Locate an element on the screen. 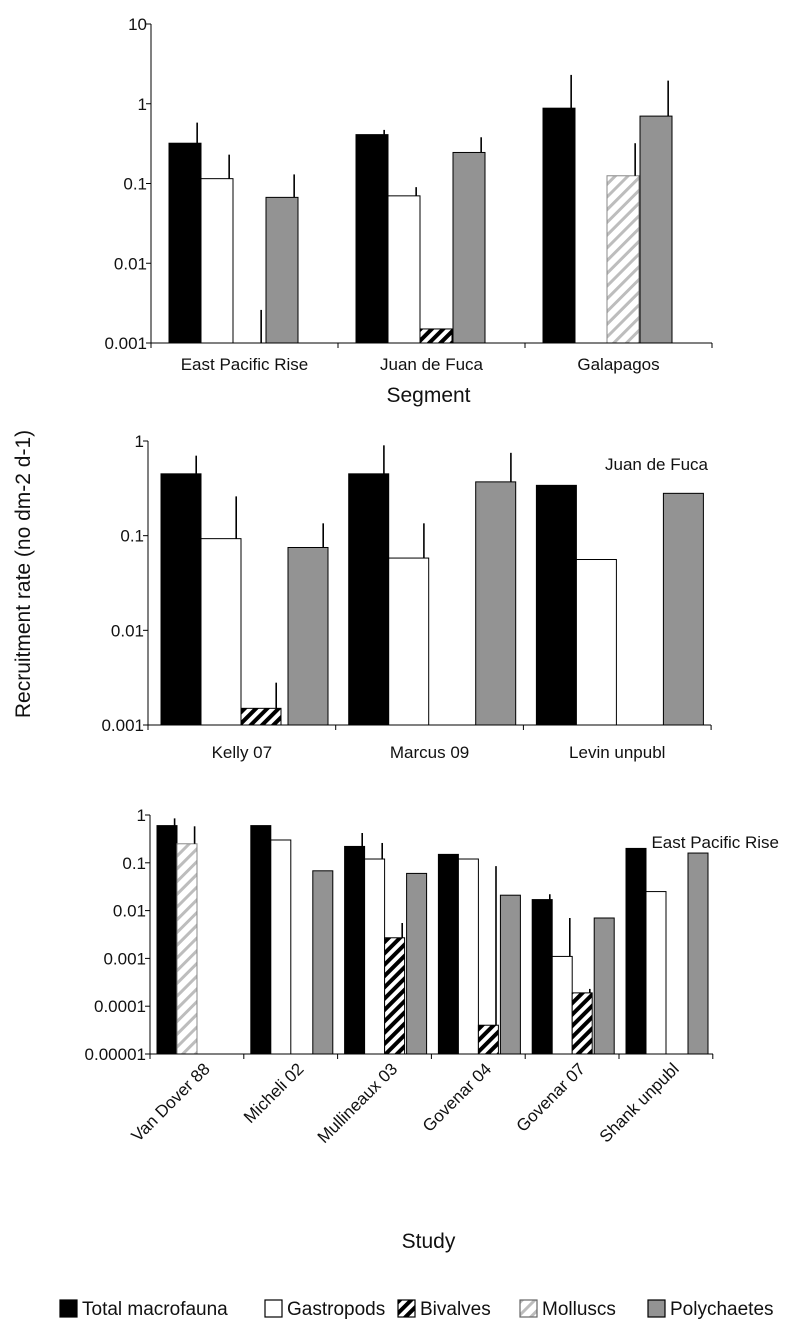 Image resolution: width=787 pixels, height=1328 pixels. x-category-label: Shank unpubl is located at coordinates (639, 1102).